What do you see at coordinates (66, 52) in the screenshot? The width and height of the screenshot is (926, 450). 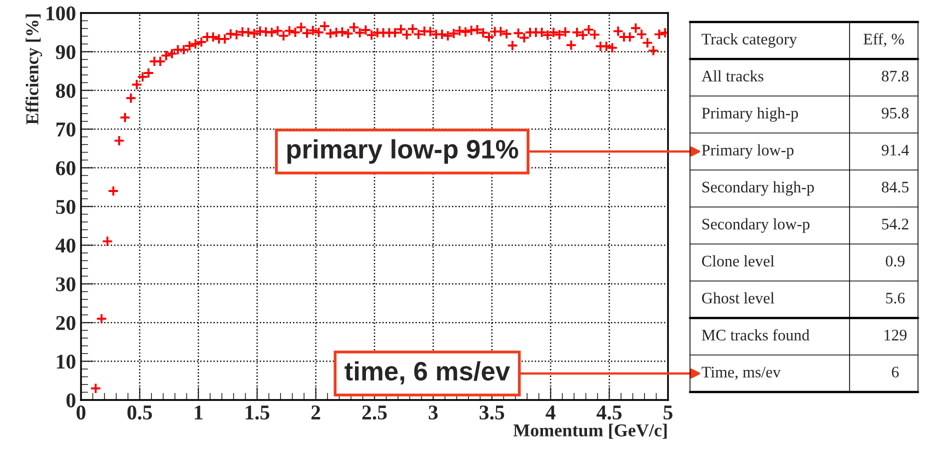 I see `y-tick-label: 90` at bounding box center [66, 52].